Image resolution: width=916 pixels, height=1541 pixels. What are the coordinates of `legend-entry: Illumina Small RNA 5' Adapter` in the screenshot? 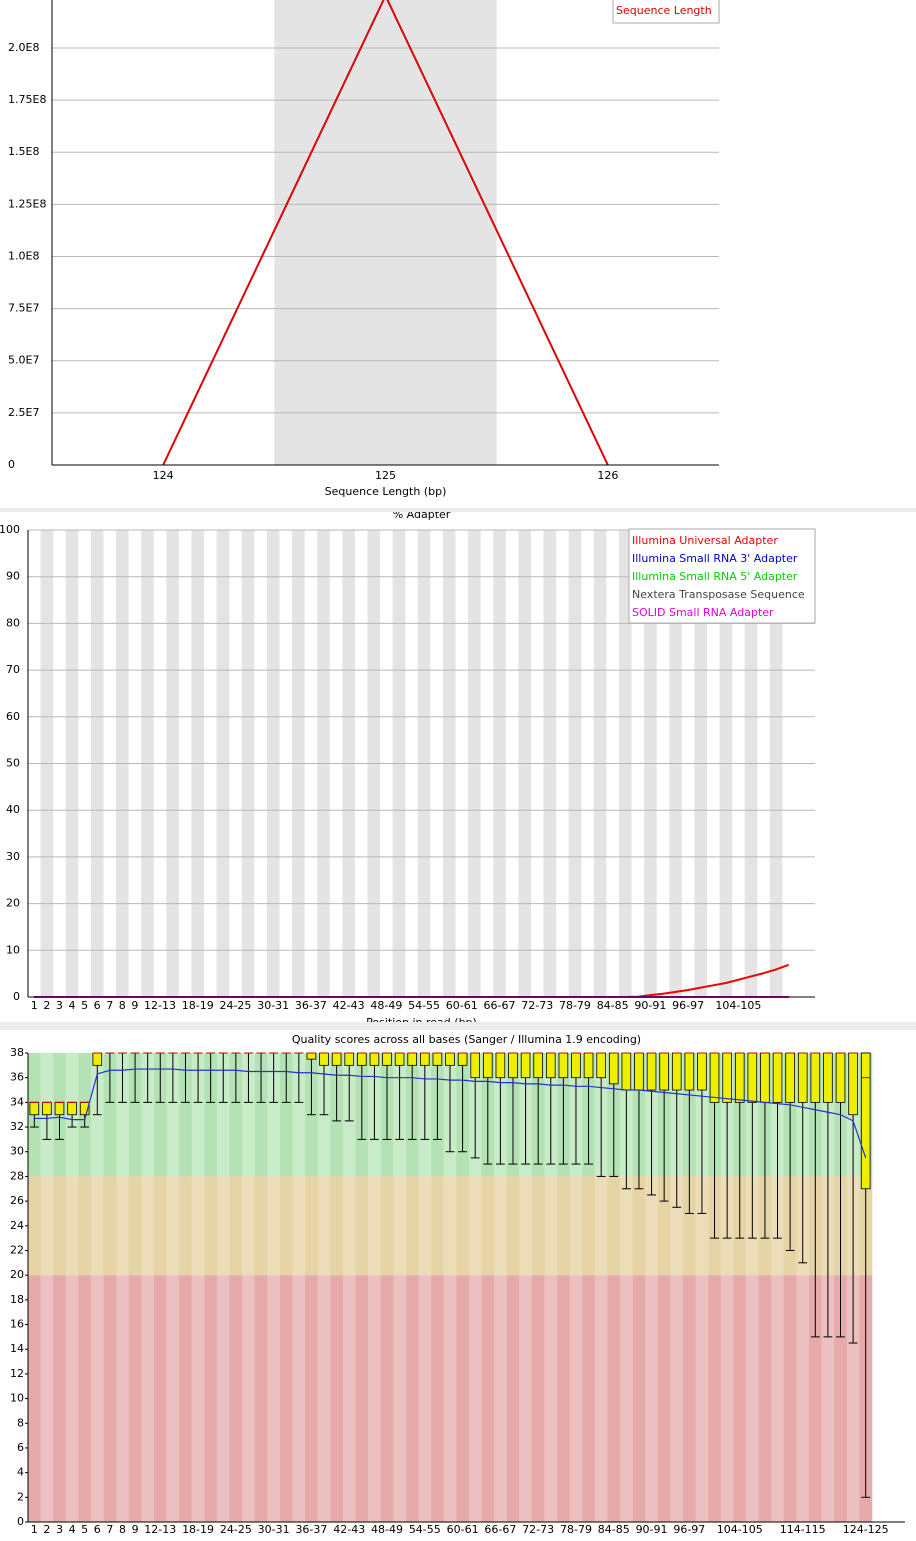 It's located at (715, 576).